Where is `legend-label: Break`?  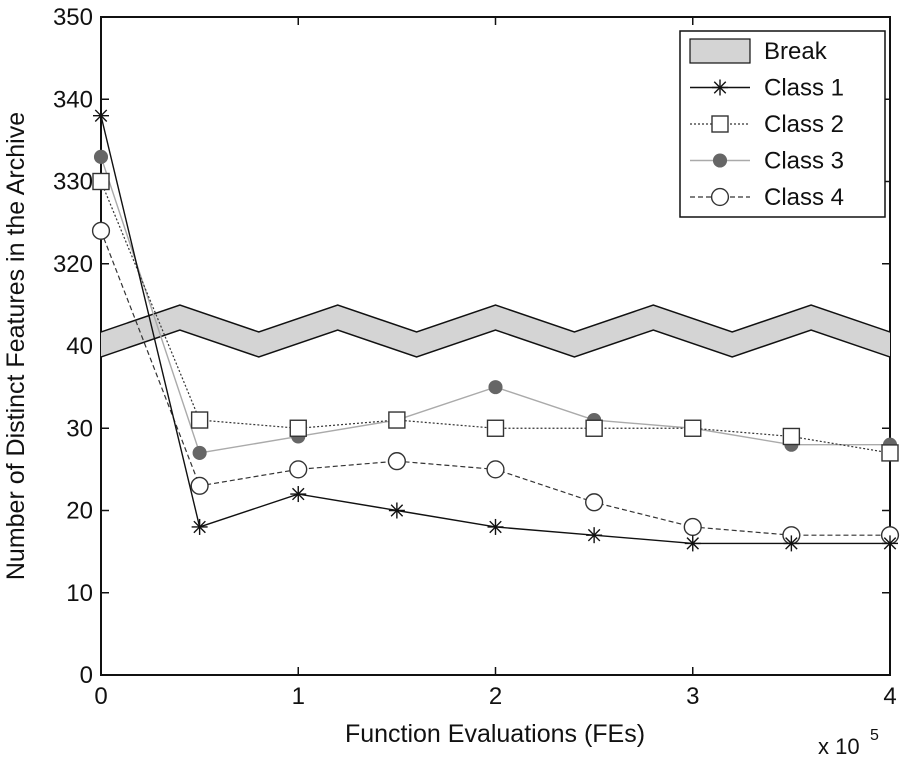 legend-label: Break is located at coordinates (796, 51).